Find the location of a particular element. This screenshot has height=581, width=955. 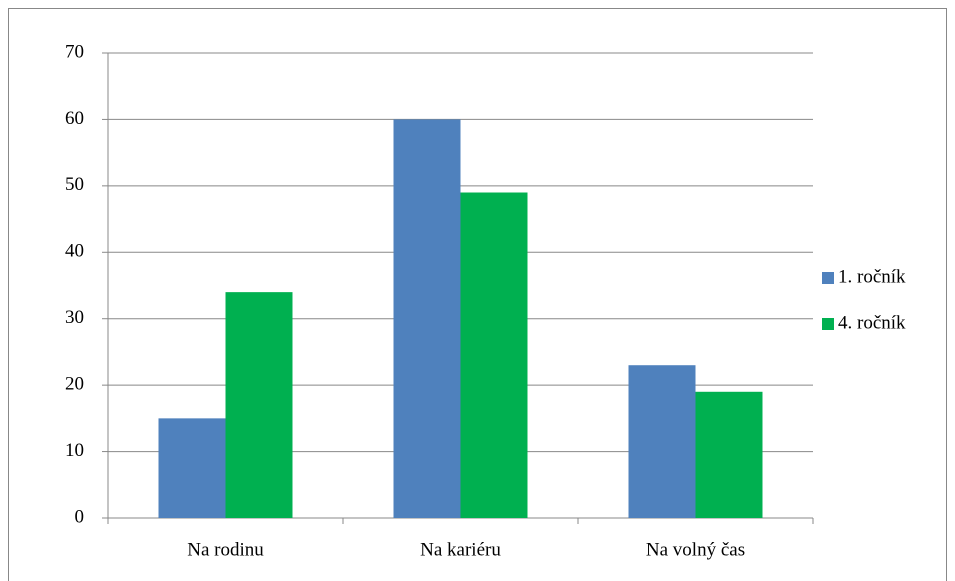

y-tick-label: 30 is located at coordinates (74, 317).